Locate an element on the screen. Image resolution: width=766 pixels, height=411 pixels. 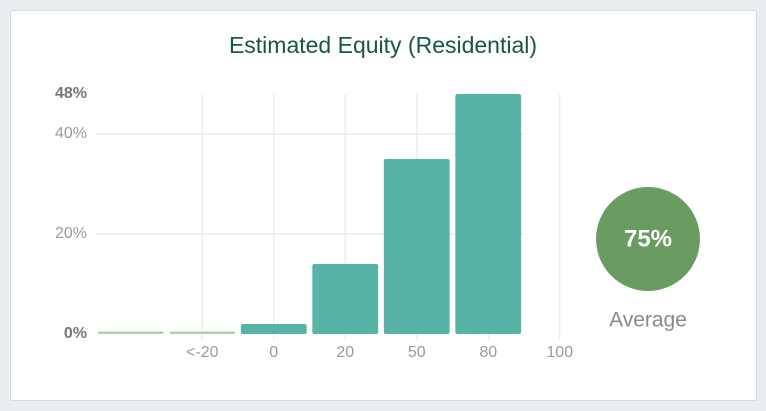
y-tick-label: 0% is located at coordinates (75, 333).